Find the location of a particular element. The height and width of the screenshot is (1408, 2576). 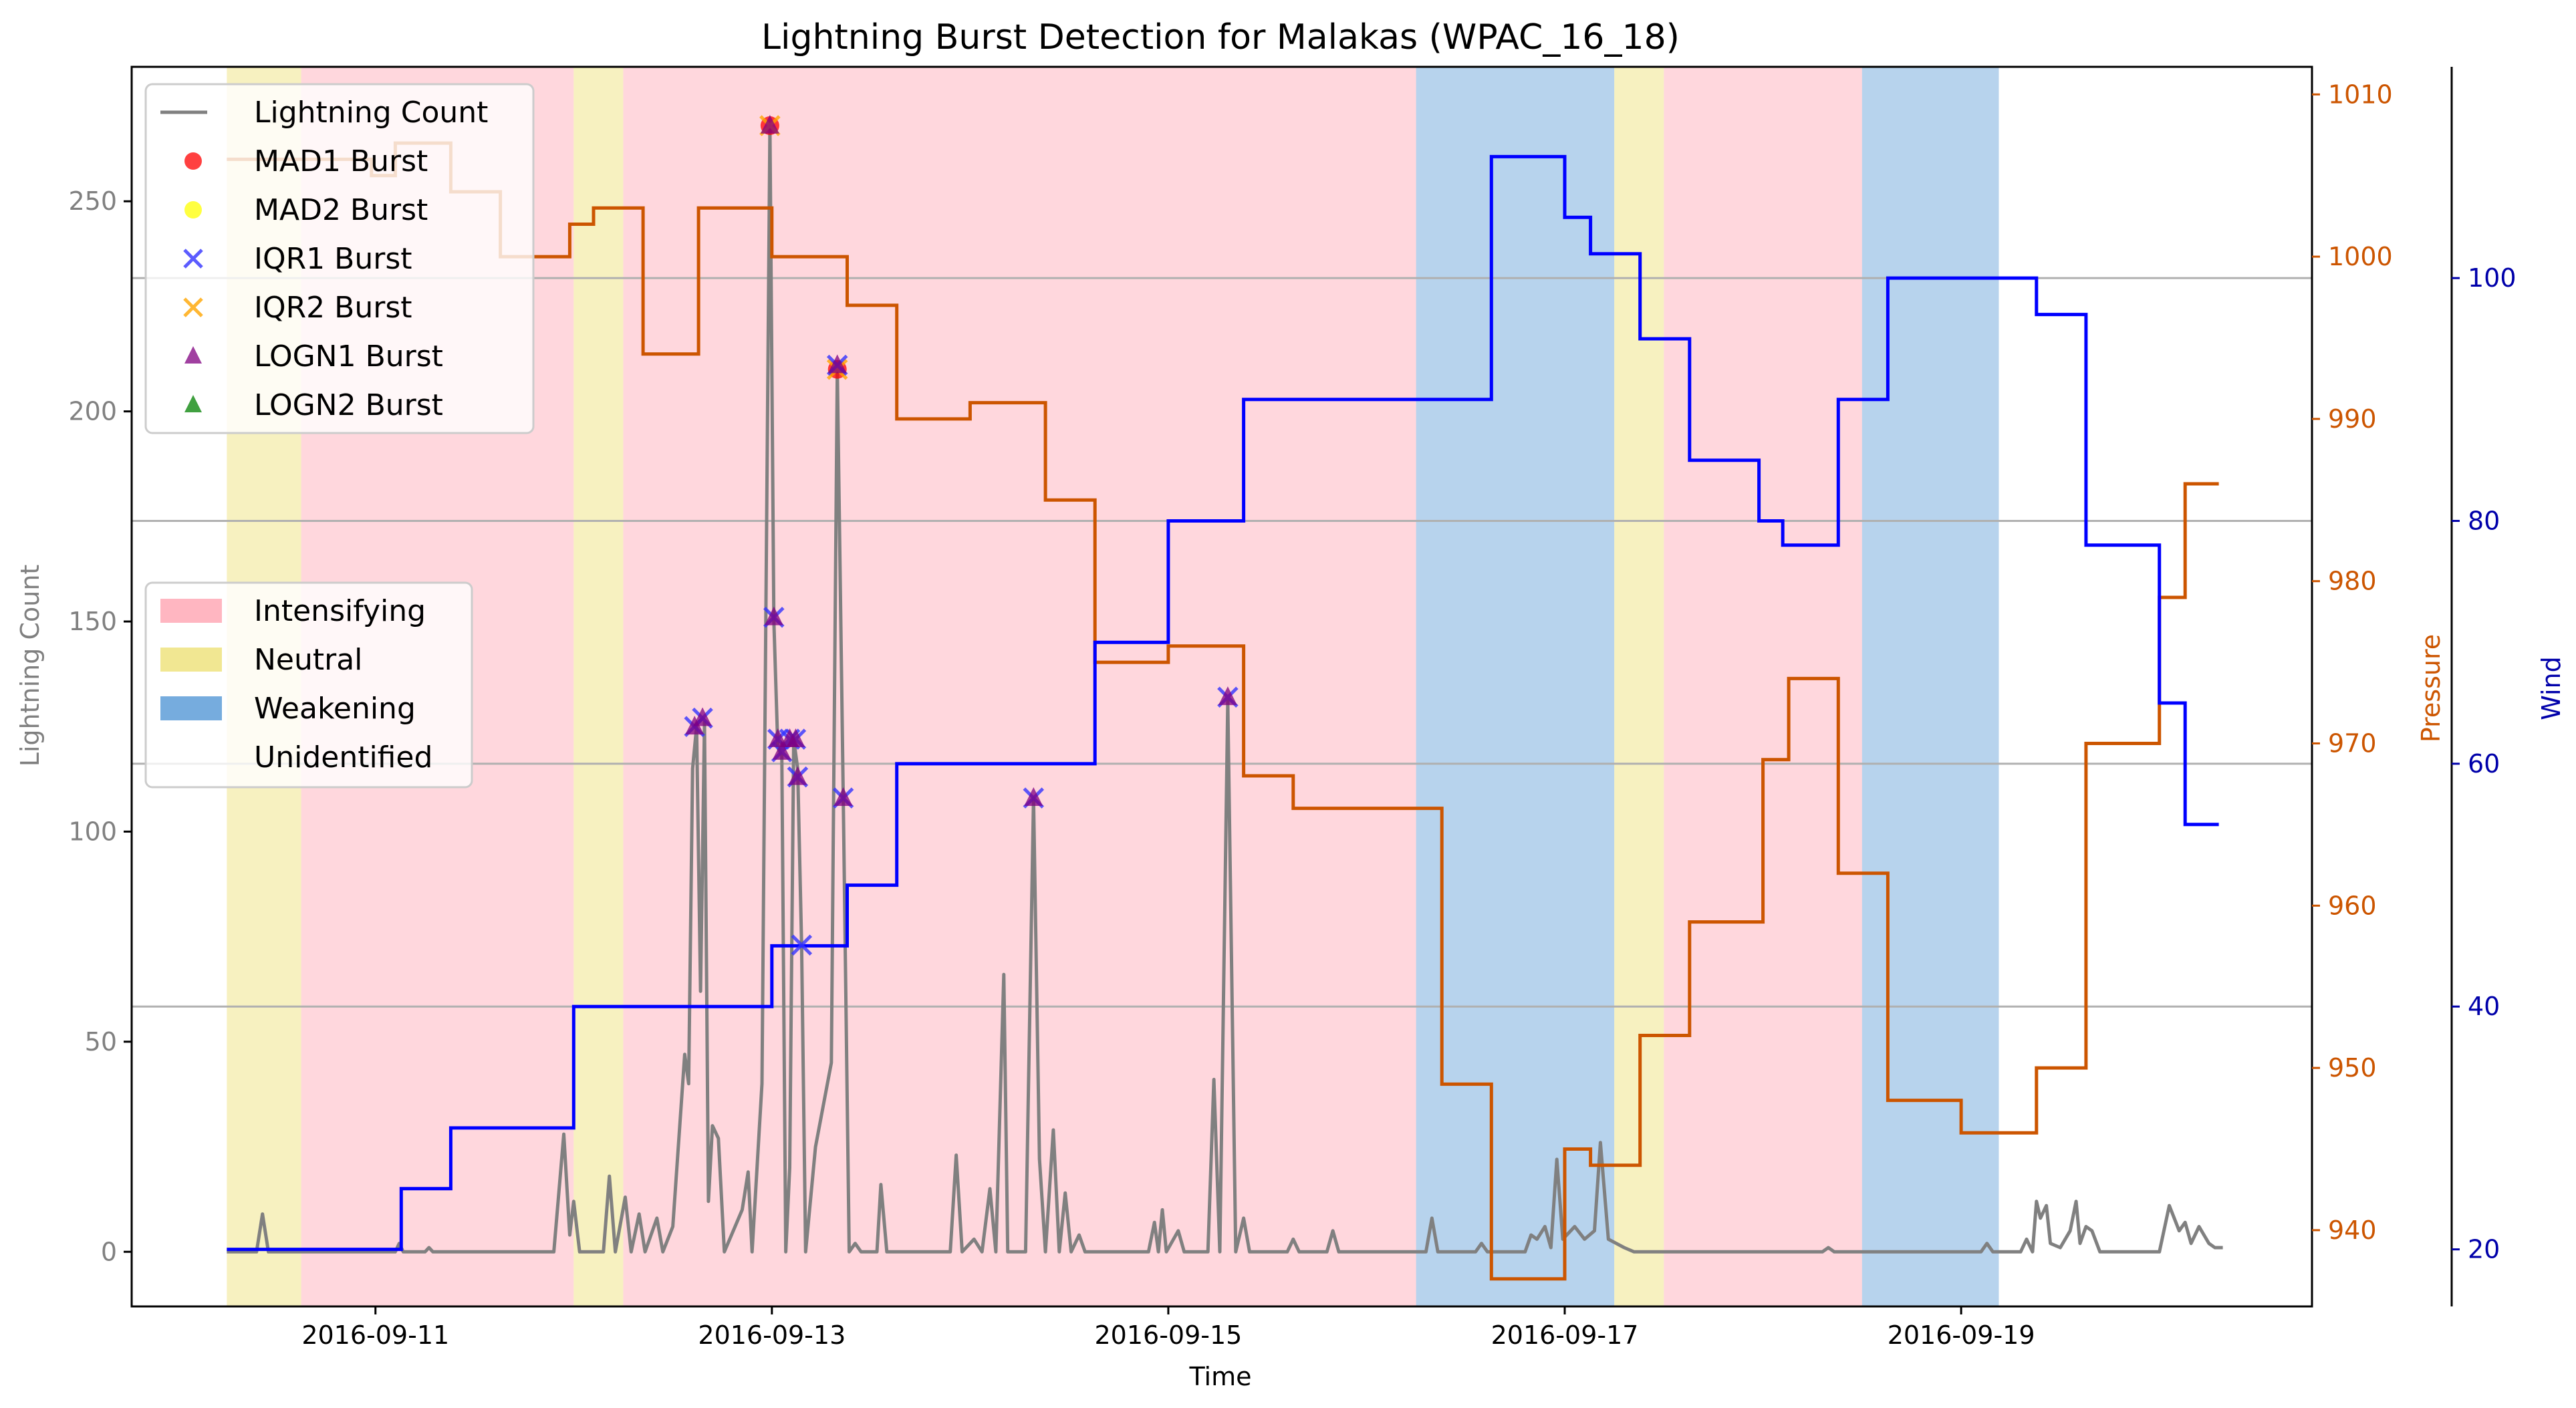

legend-mad1-label: MAD1 Burst is located at coordinates (341, 161).